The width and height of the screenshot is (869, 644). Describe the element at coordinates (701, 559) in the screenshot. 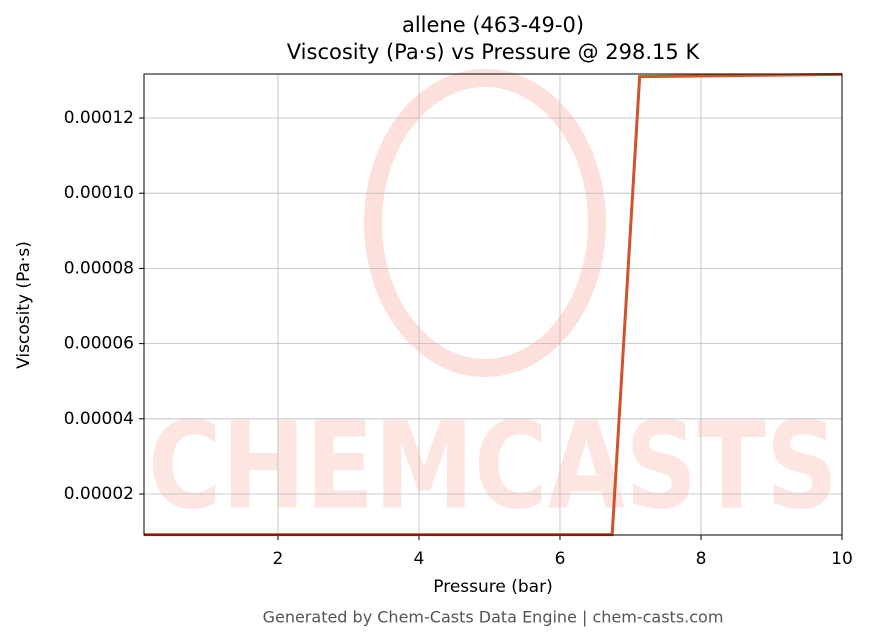

I see `x-tick-label: 8` at that location.